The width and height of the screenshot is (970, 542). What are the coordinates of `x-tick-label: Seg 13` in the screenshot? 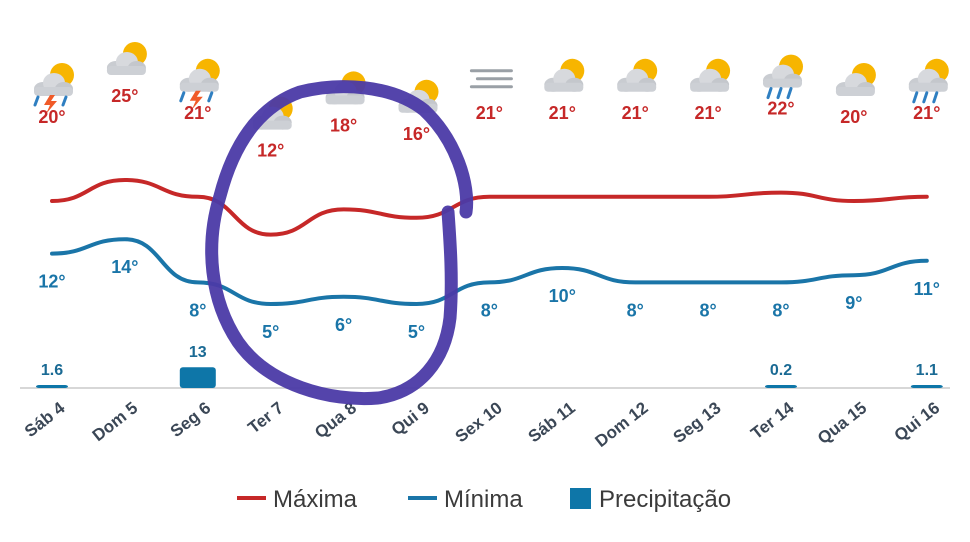 It's located at (697, 422).